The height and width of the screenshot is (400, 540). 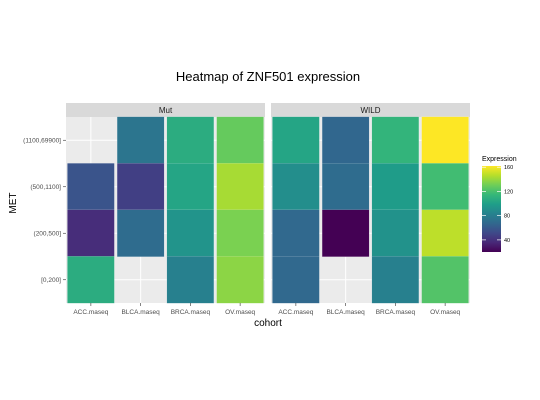 What do you see at coordinates (268, 76) in the screenshot?
I see `chart-title: Heatmap of ZNF501 expression` at bounding box center [268, 76].